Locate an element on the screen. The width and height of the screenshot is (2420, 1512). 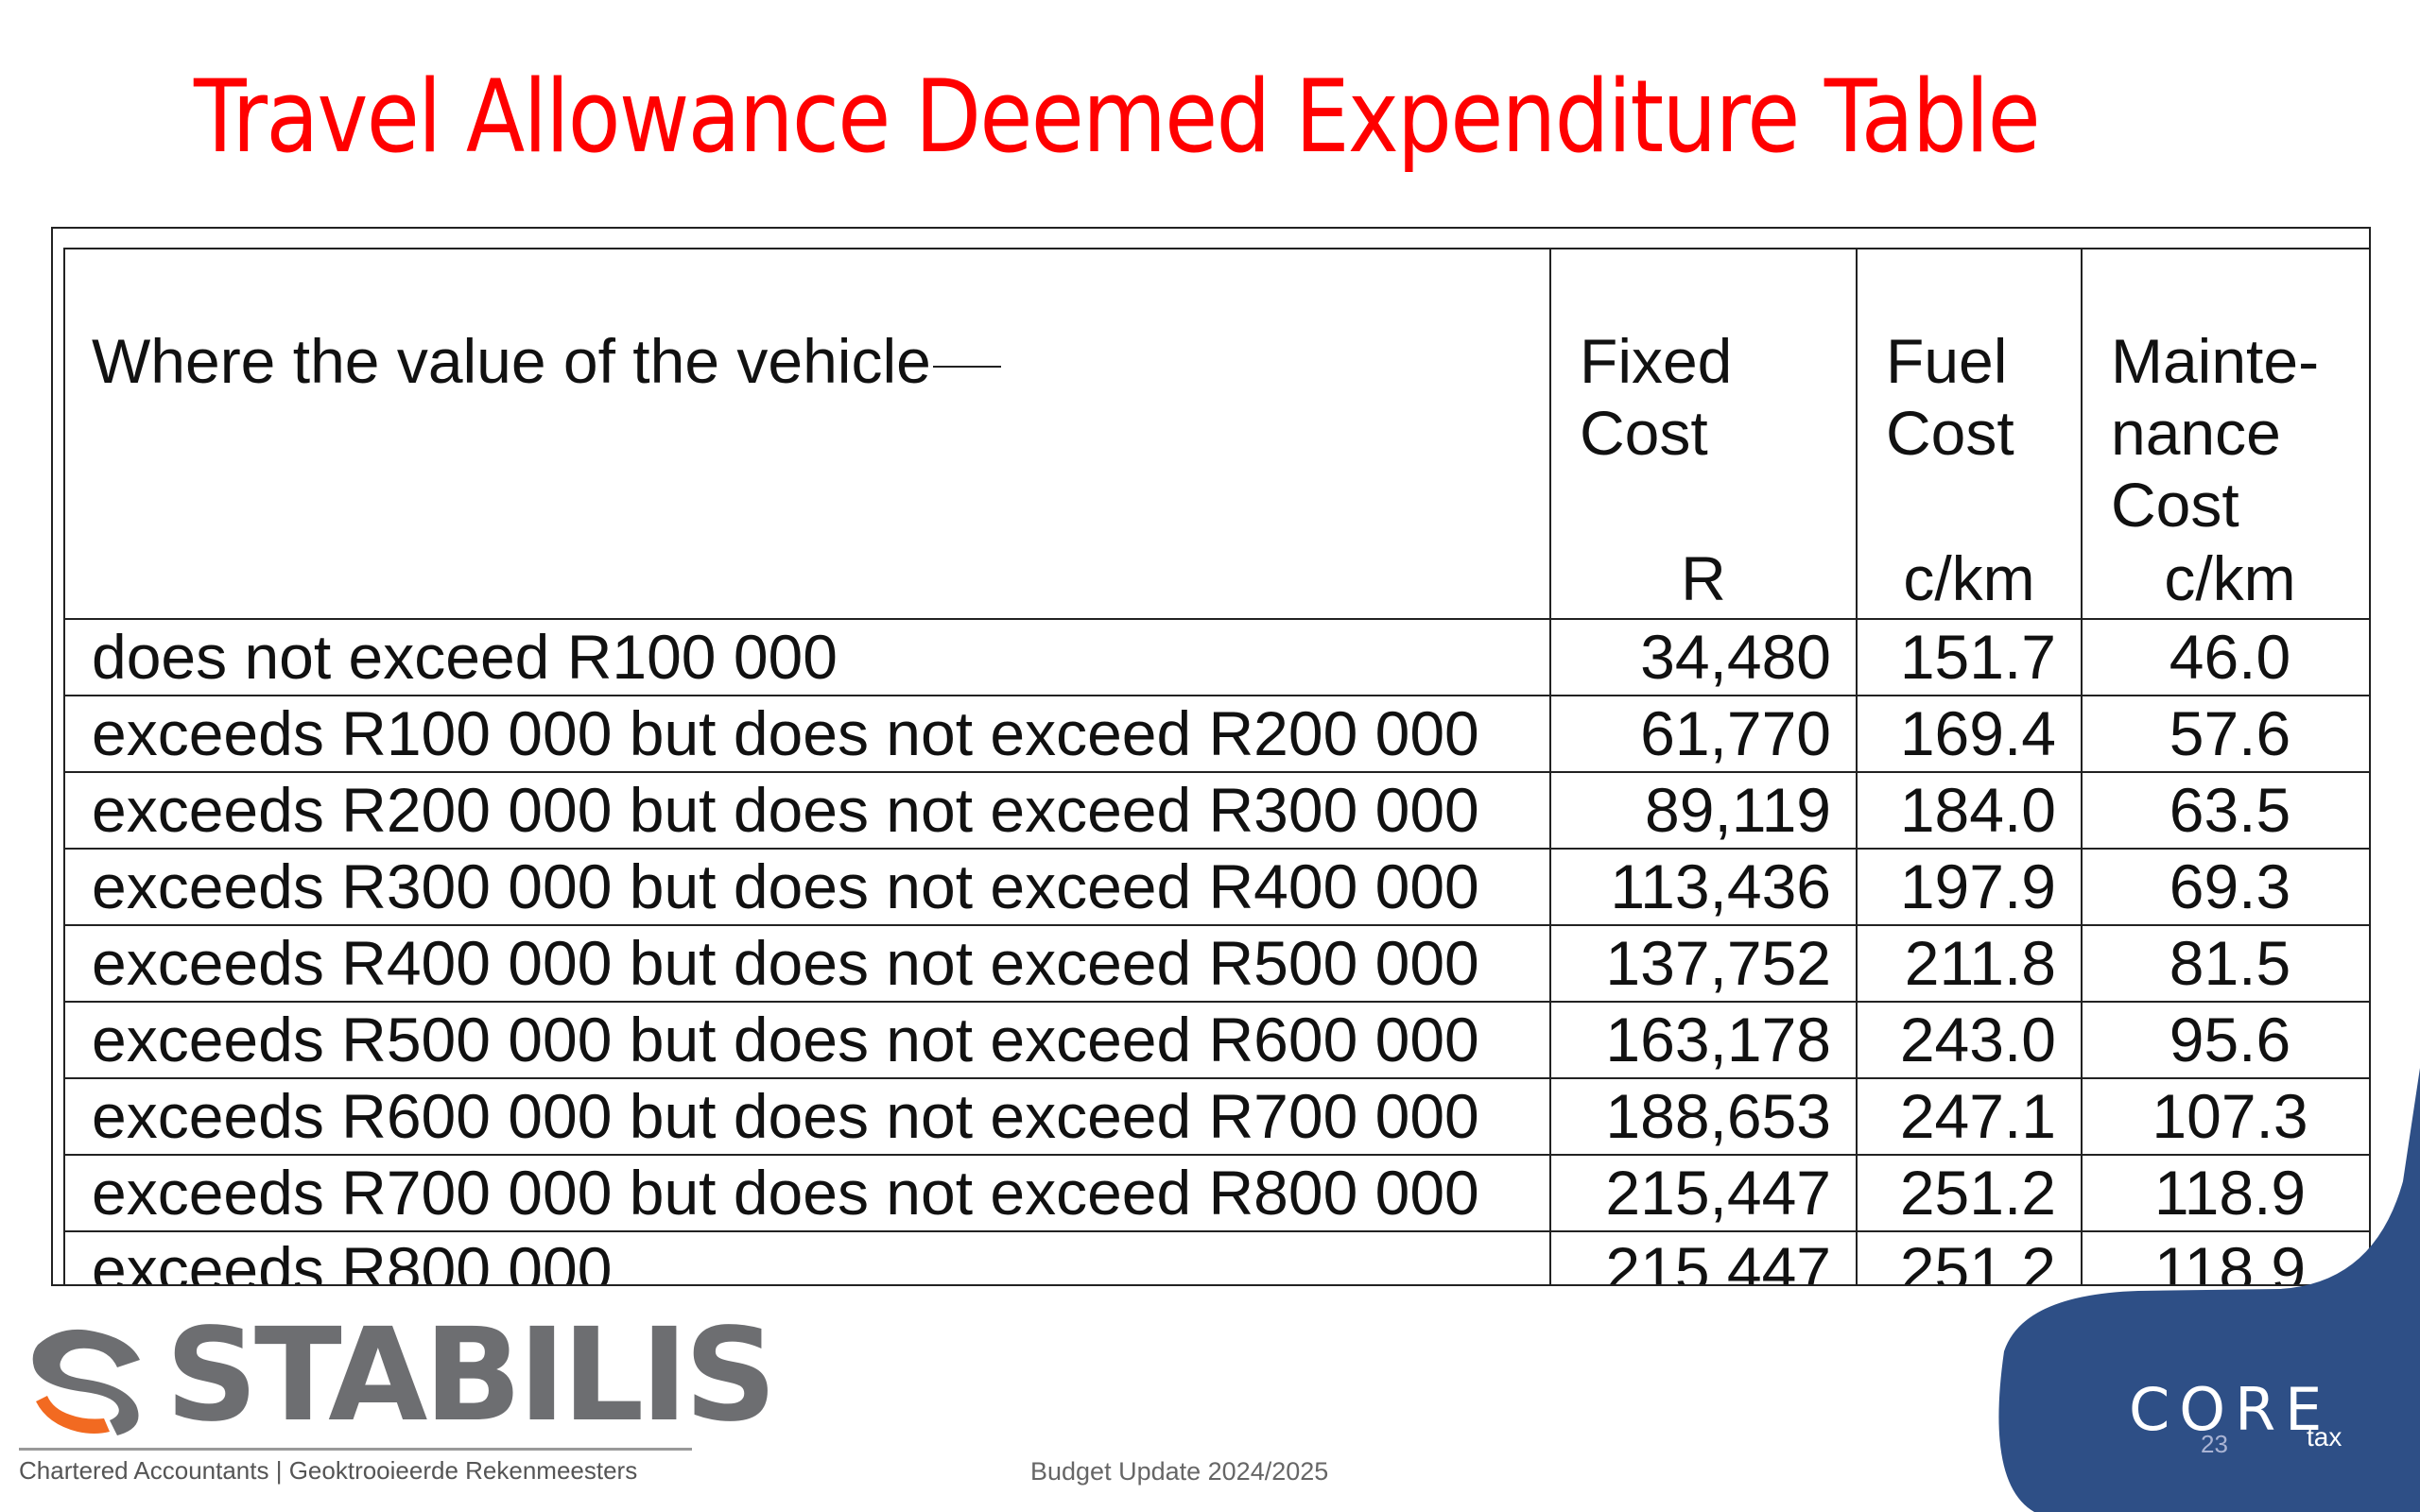
row-fuel-cost: 197.9 is located at coordinates (1970, 887).